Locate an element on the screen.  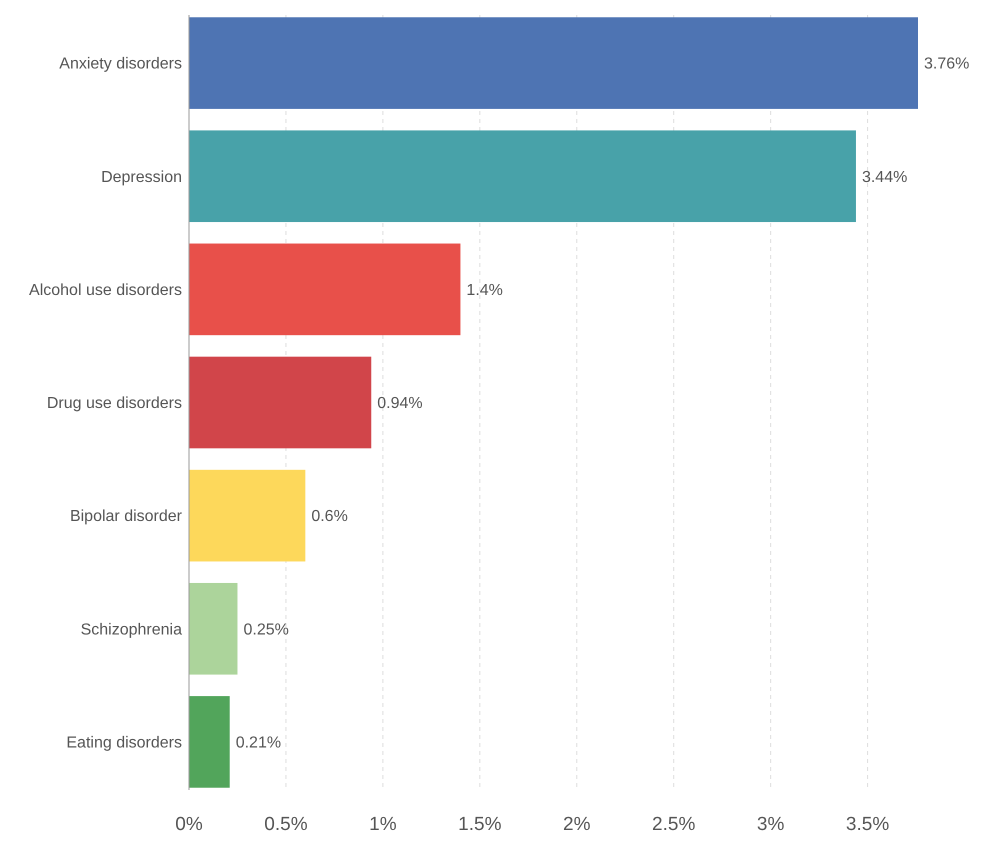
y-tick-label: Schizophrenia is located at coordinates (131, 629).